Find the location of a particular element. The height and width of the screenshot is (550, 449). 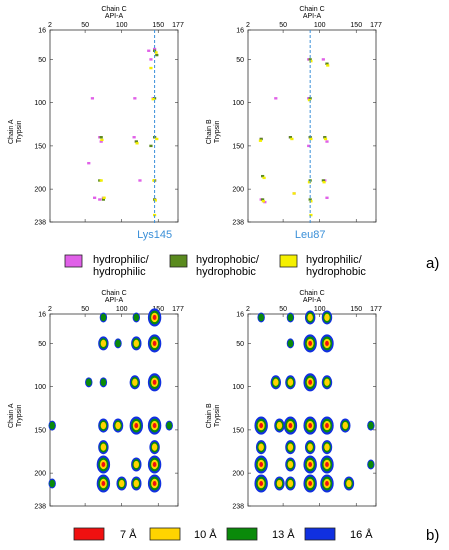

legend-a-label-2b: hydrophobic is located at coordinates (226, 272).